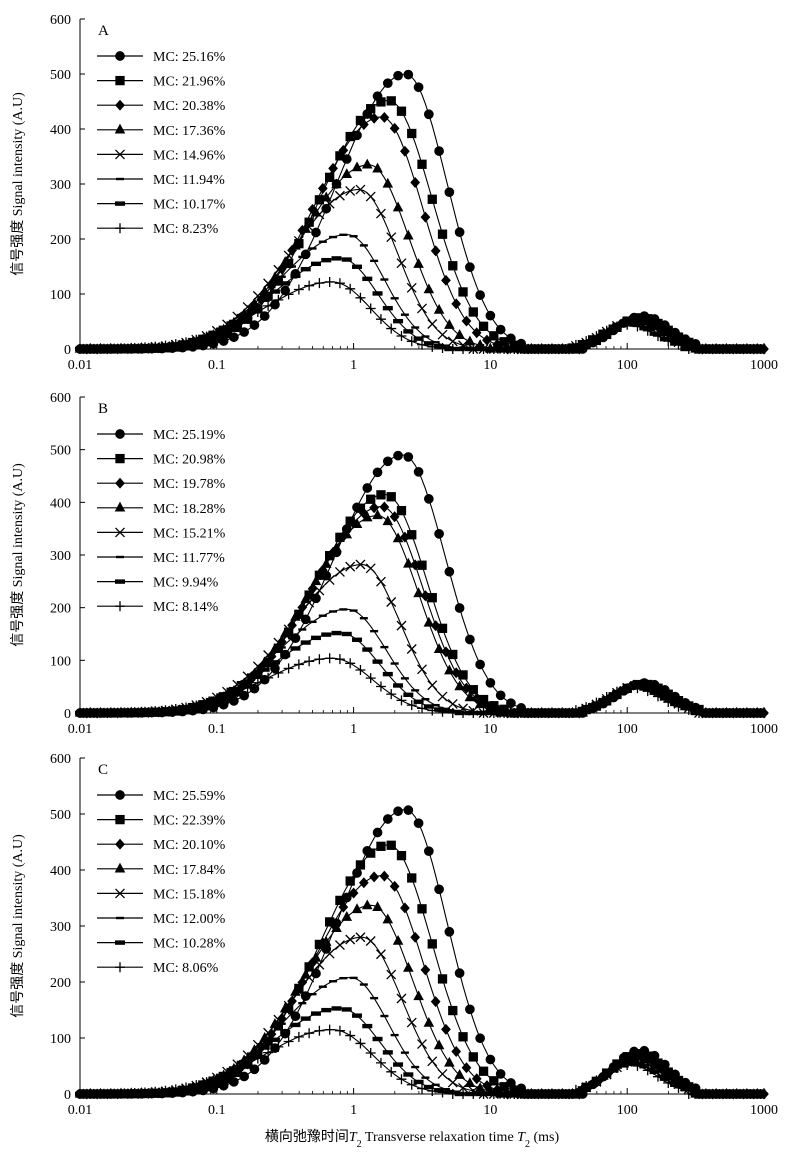 The width and height of the screenshot is (800, 1155). What do you see at coordinates (764, 729) in the screenshot?
I see `x-tick-label: 1000` at bounding box center [764, 729].